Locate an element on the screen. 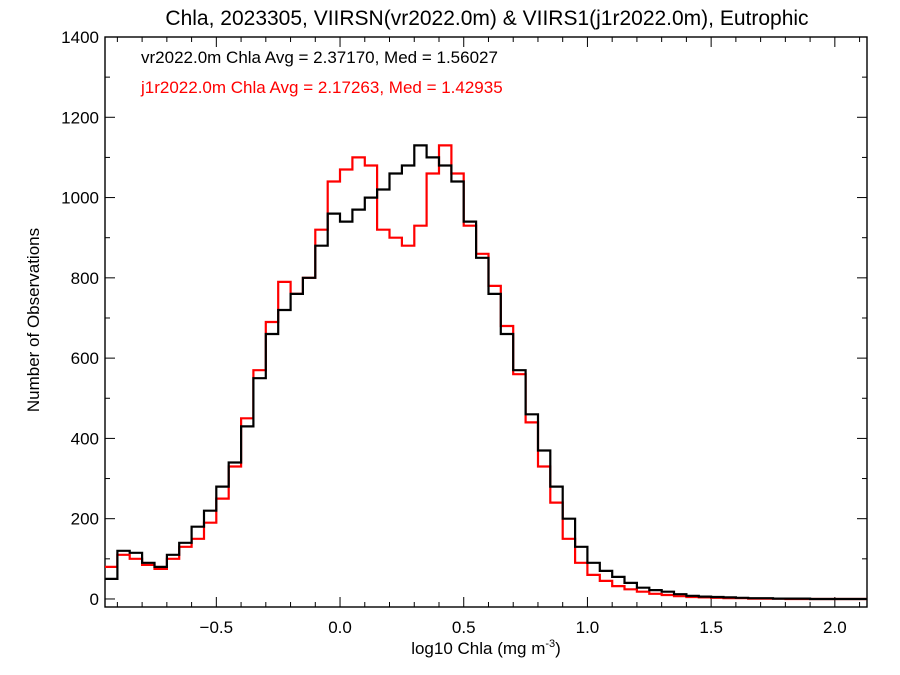  x-axis-title-close: ) is located at coordinates (558, 648).